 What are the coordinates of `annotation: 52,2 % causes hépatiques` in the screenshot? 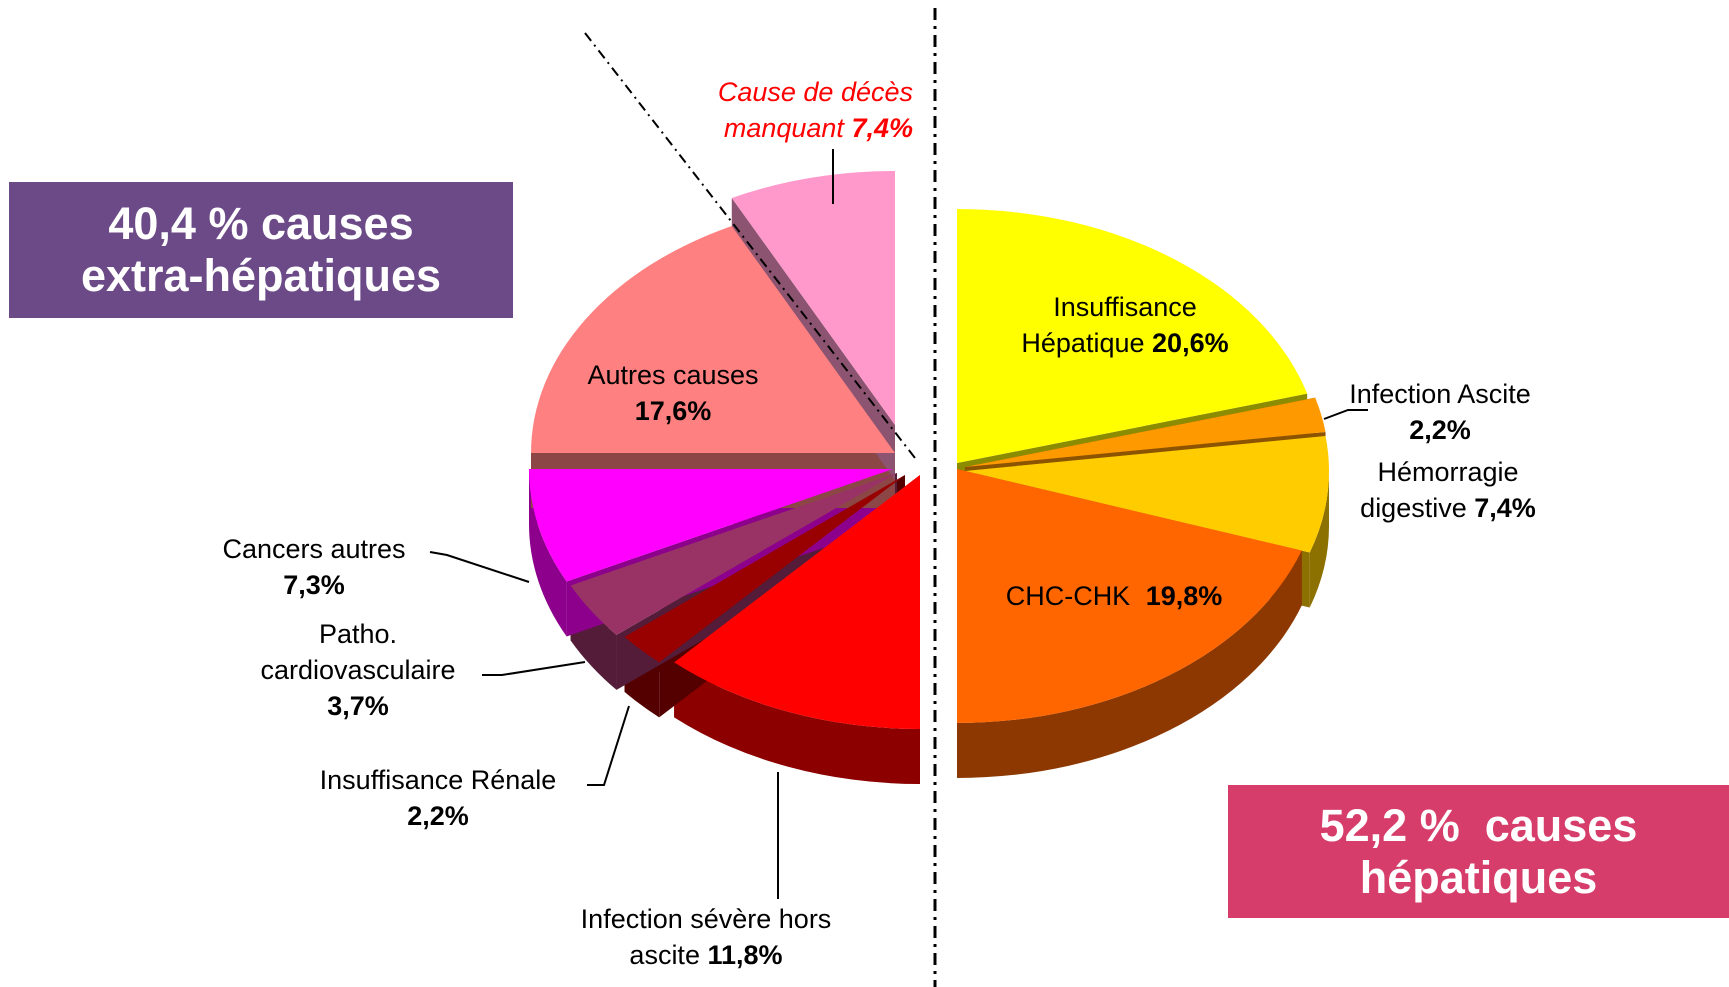 It's located at (1484, 851).